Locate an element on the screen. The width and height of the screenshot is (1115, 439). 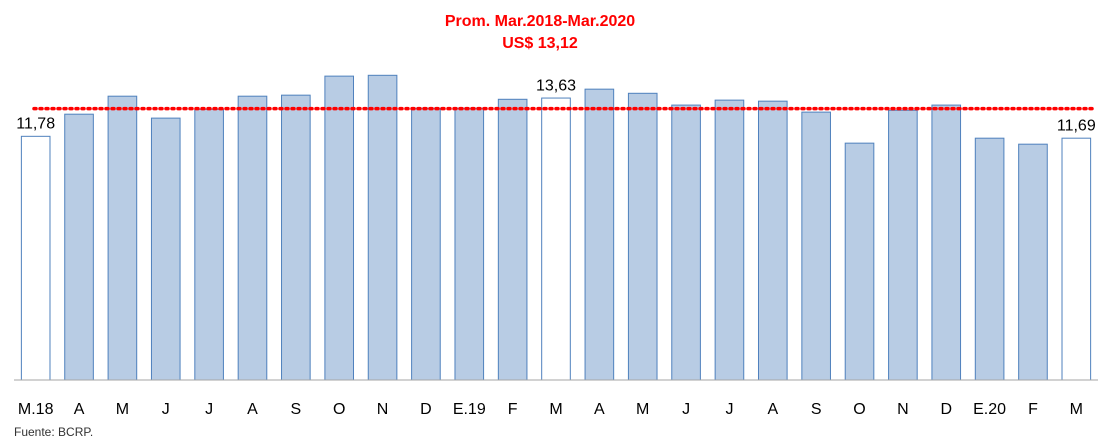
value-label: 13,63 is located at coordinates (556, 85).